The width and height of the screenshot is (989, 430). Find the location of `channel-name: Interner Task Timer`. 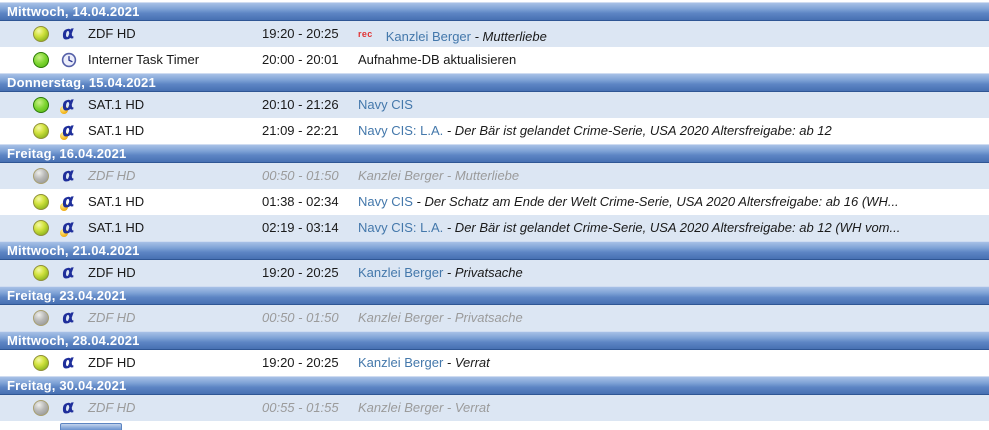

channel-name: Interner Task Timer is located at coordinates (144, 59).